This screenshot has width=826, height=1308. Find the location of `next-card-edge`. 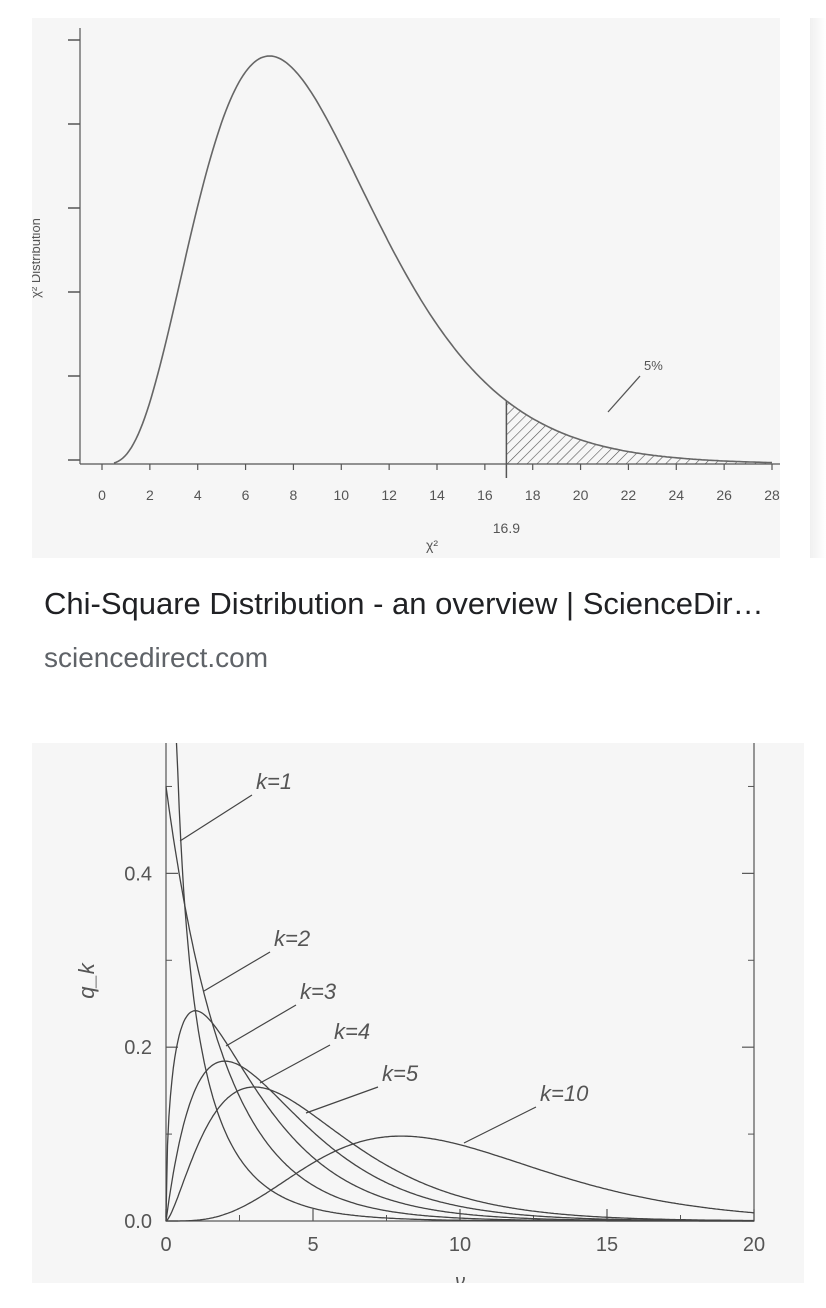

next-card-edge is located at coordinates (818, 288).